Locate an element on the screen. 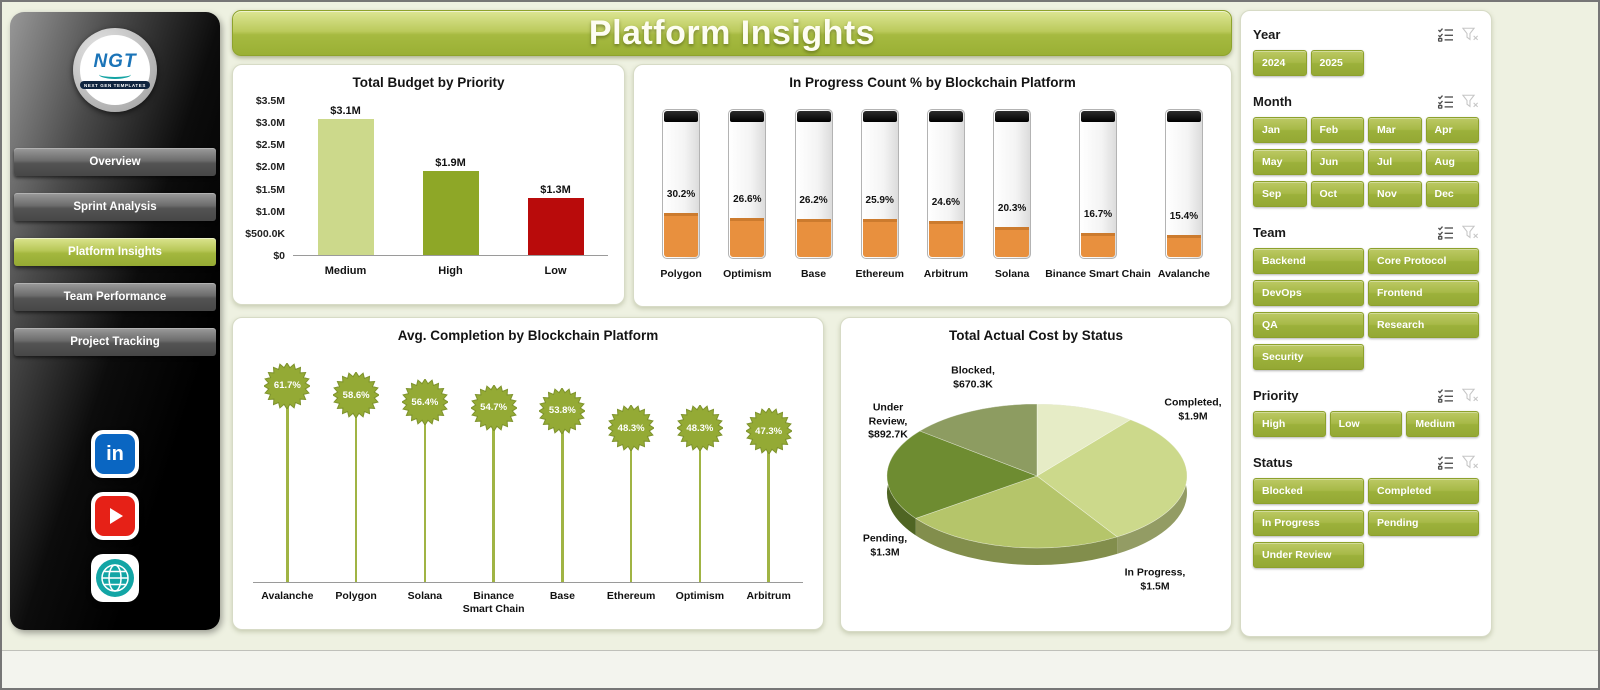 This screenshot has height=690, width=1600. sidebar-item-project-tracking: Project Tracking is located at coordinates (115, 342).